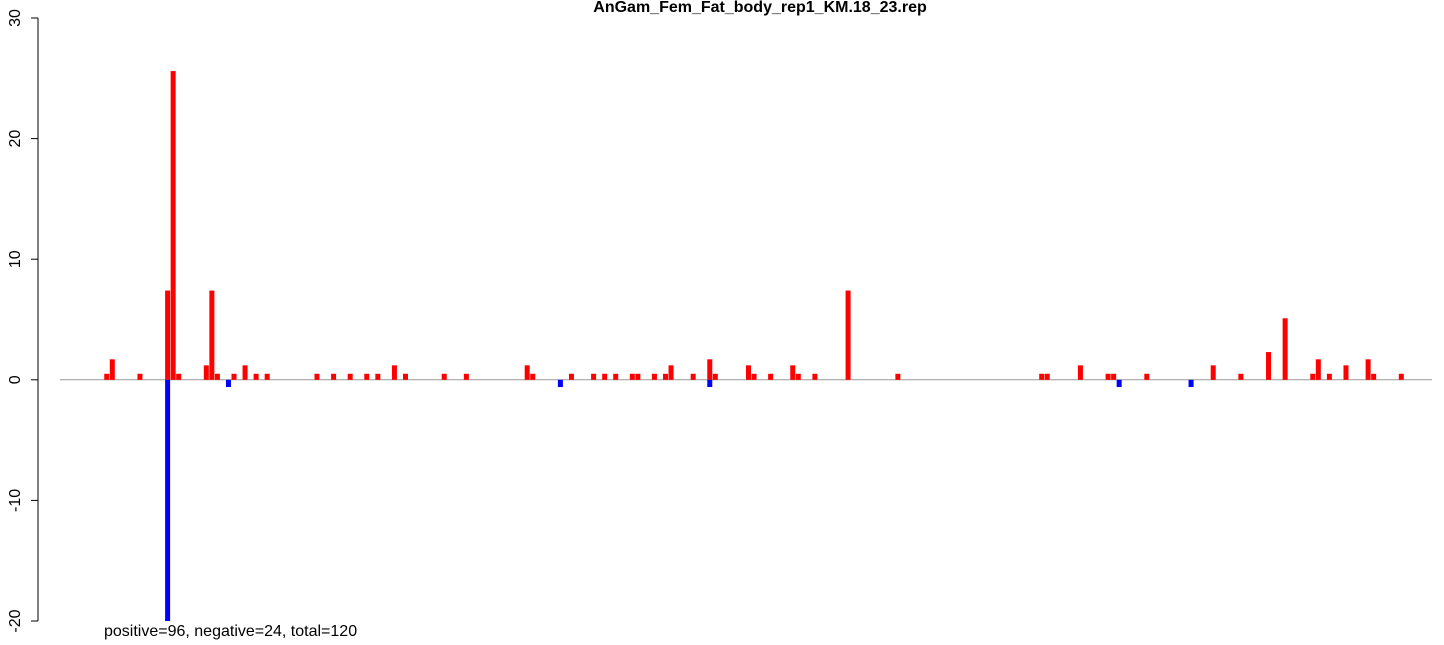 The width and height of the screenshot is (1444, 645). Describe the element at coordinates (15, 18) in the screenshot. I see `y-tick-label: 30` at that location.